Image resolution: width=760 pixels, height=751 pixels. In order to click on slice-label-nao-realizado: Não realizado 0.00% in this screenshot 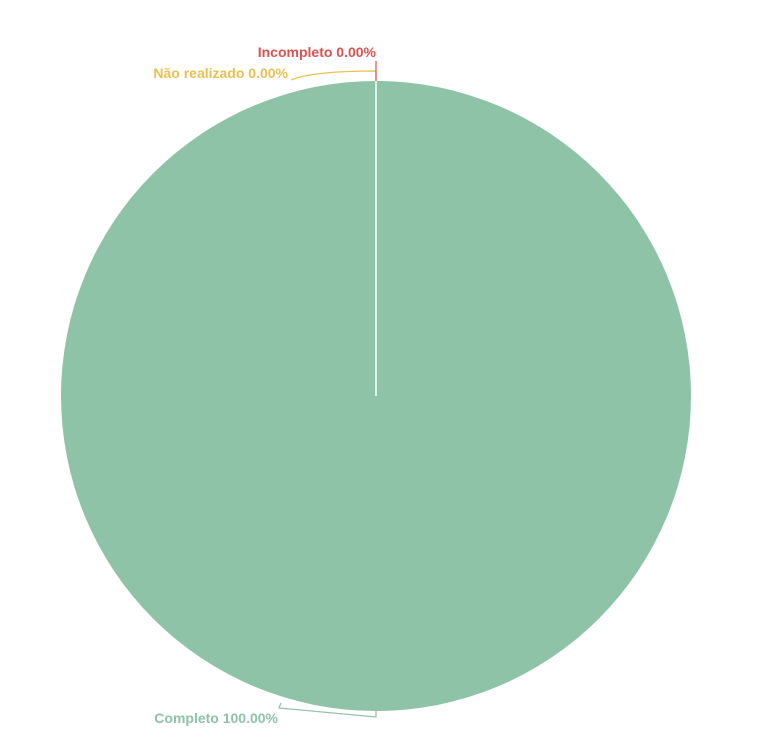, I will do `click(220, 73)`.